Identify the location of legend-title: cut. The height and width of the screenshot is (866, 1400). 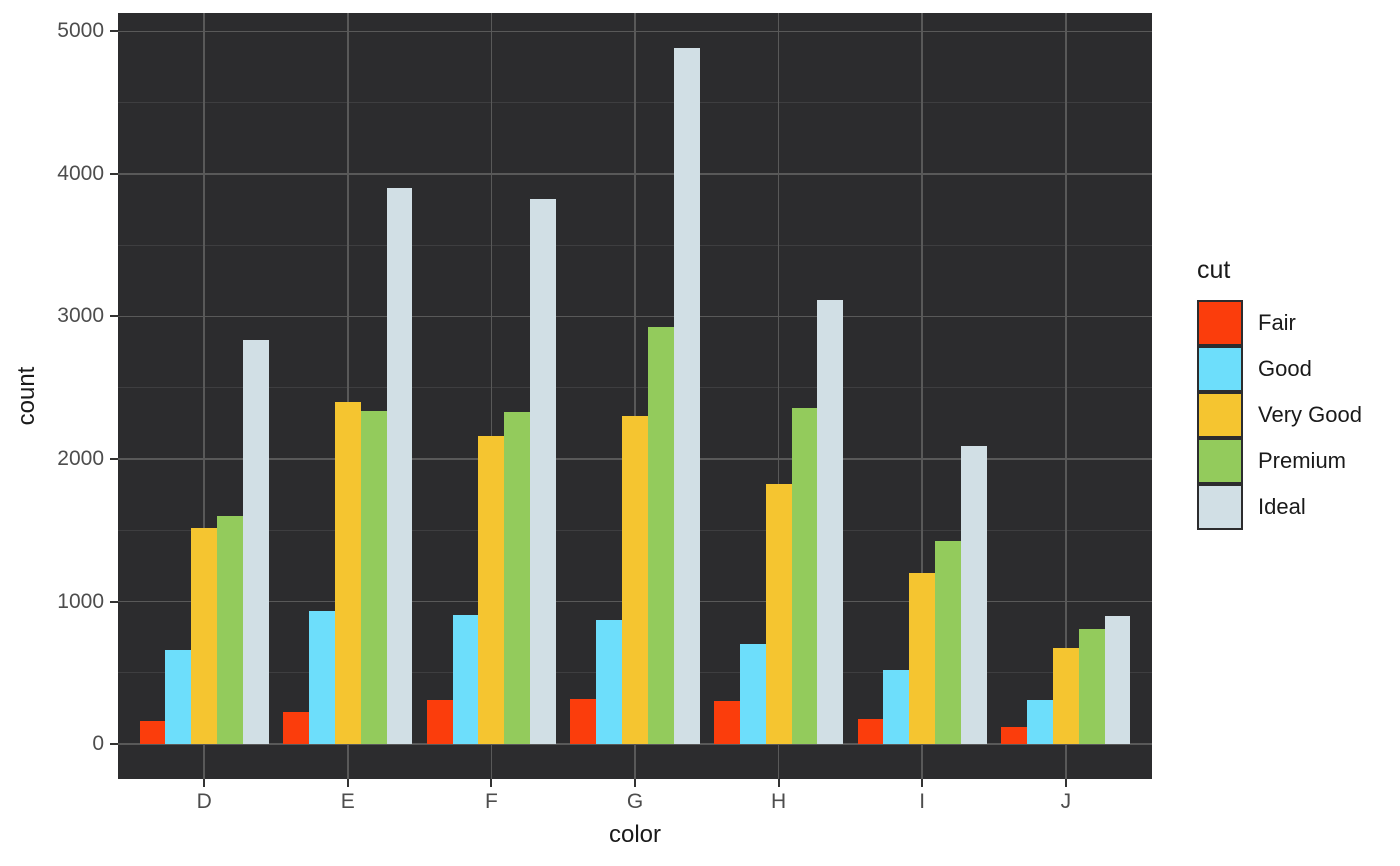
(1214, 270).